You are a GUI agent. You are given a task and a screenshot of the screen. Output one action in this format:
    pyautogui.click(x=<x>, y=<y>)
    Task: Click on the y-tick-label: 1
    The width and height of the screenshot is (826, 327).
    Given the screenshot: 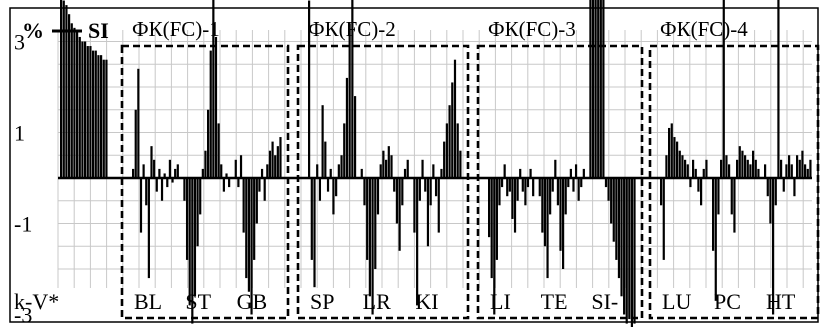 What is the action you would take?
    pyautogui.click(x=19, y=133)
    